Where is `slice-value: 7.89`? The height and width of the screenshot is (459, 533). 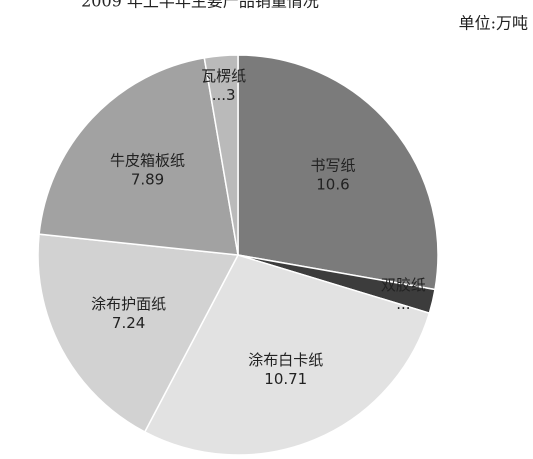
slice-value: 7.89 is located at coordinates (147, 180).